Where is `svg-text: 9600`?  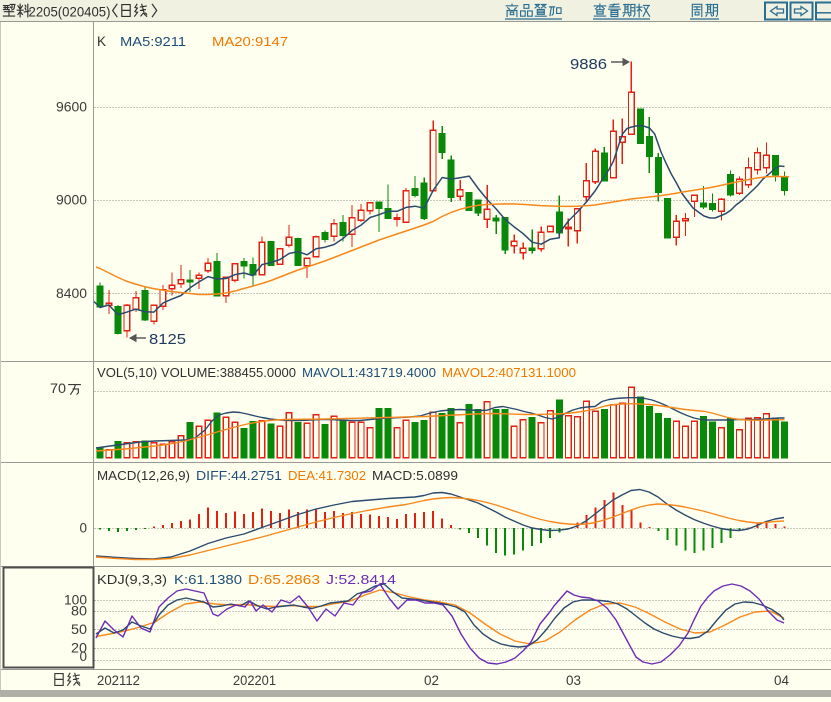
svg-text: 9600 is located at coordinates (71, 107).